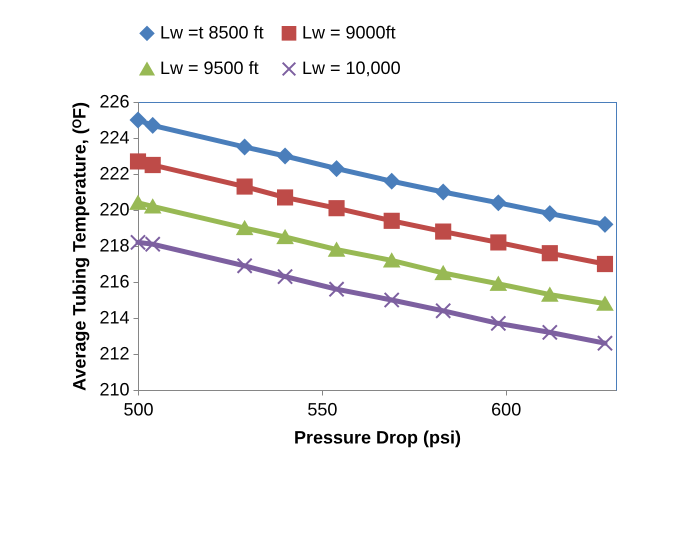  I want to click on x-tick-label: 550, so click(322, 410).